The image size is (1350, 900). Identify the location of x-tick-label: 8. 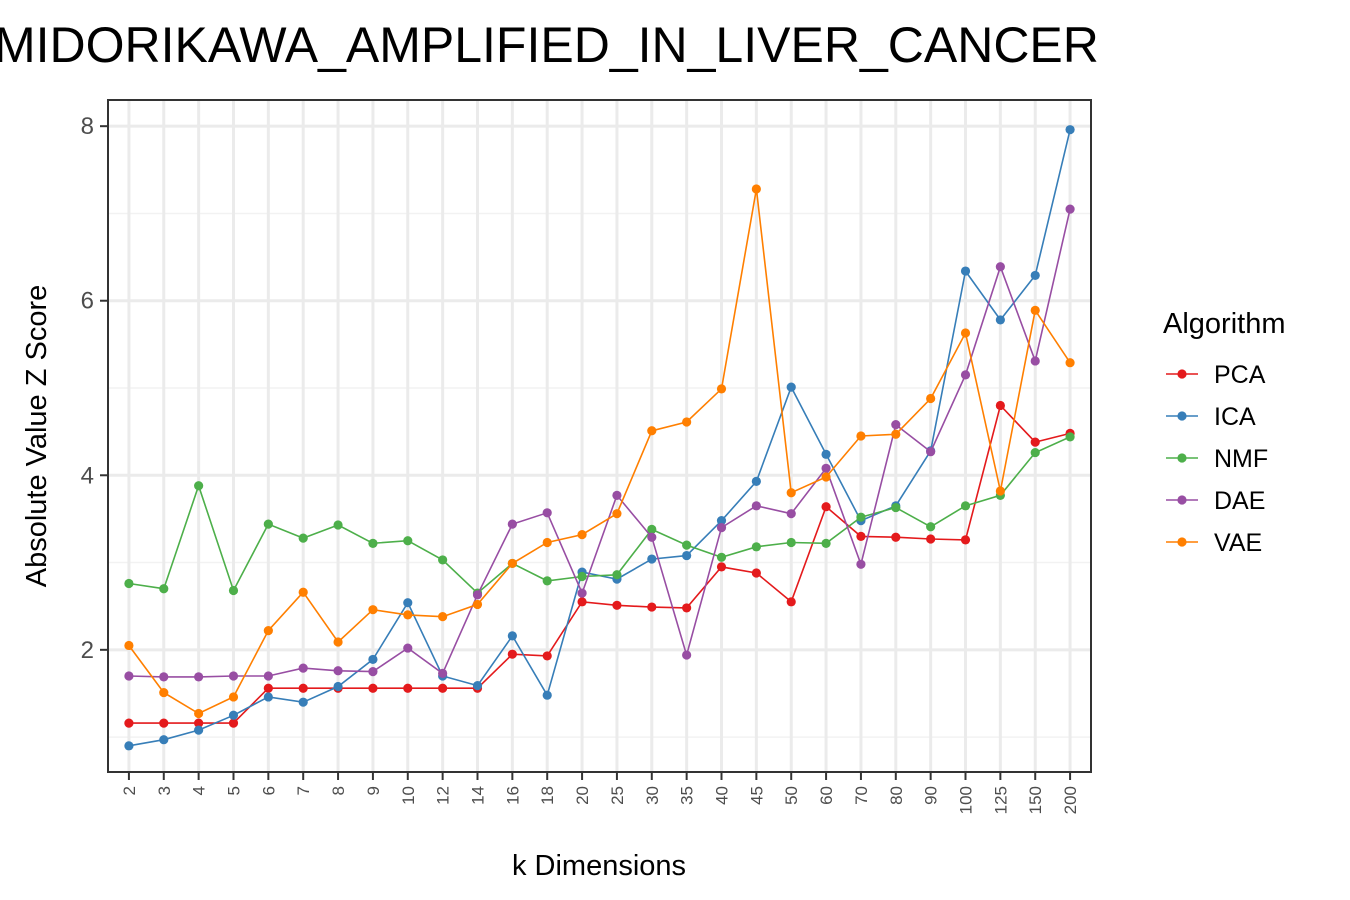
(338, 790).